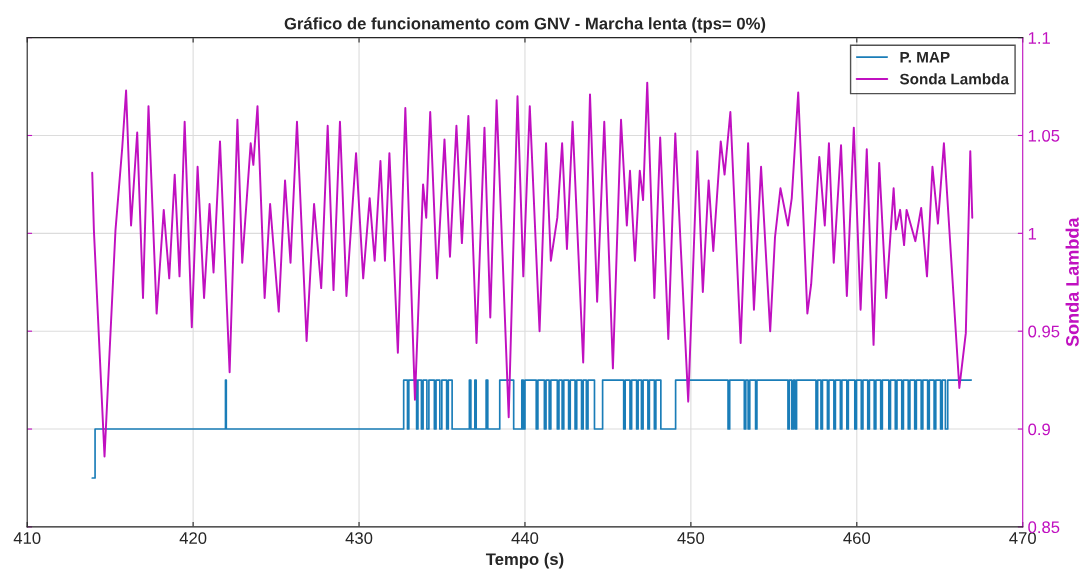 Image resolution: width=1088 pixels, height=579 pixels. What do you see at coordinates (359, 538) in the screenshot?
I see `x-tick-label: 430` at bounding box center [359, 538].